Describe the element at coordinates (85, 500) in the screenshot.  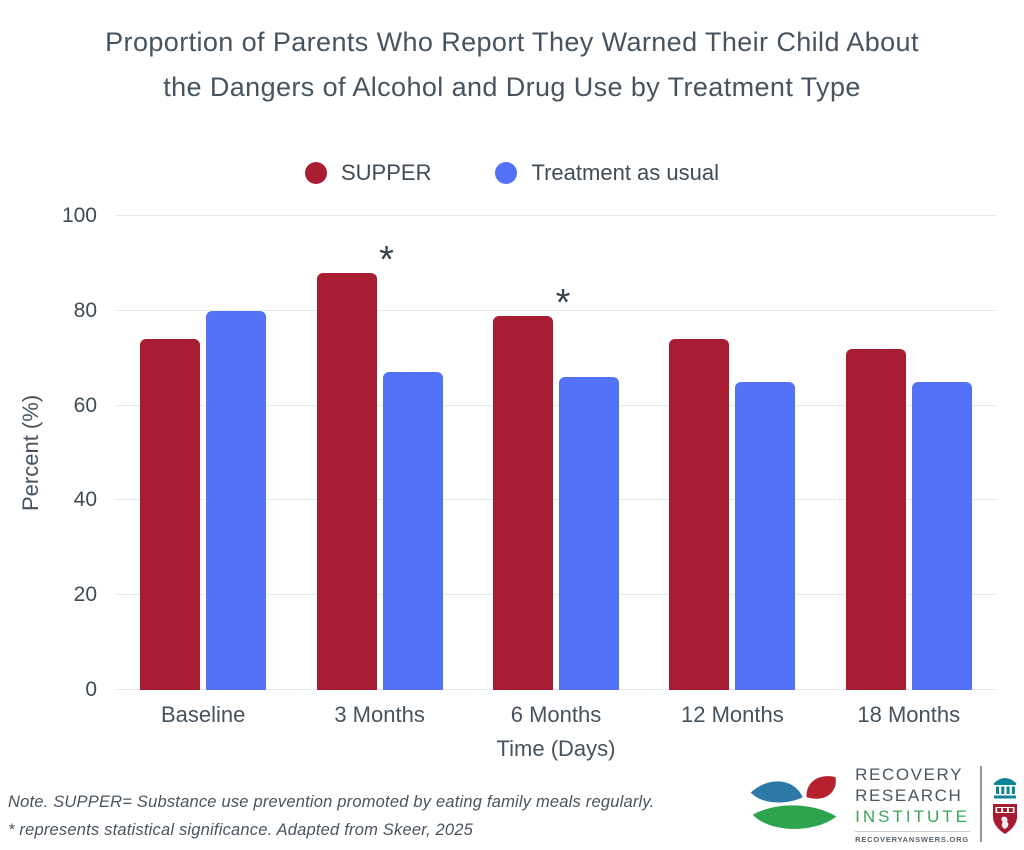
I see `y-tick-label-40: 40` at that location.